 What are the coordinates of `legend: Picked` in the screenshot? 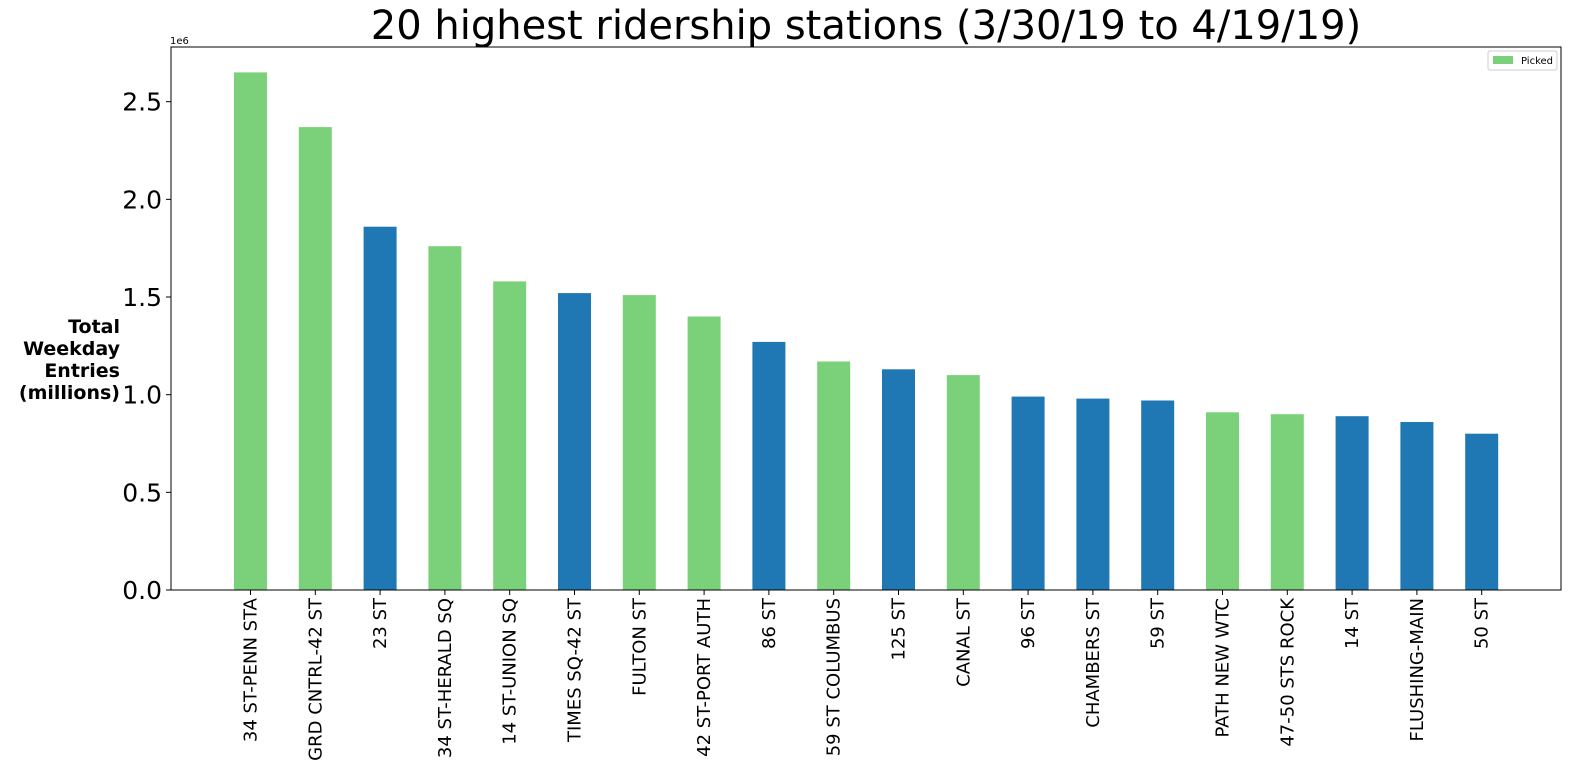 It's located at (1522, 60).